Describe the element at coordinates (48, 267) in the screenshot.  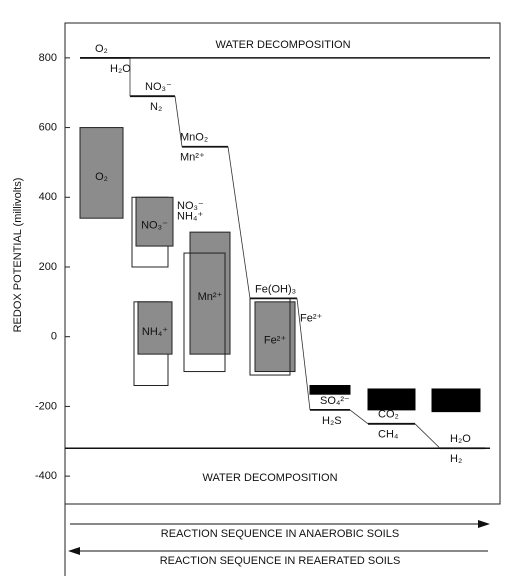
I see `y-tick-label: 200` at that location.